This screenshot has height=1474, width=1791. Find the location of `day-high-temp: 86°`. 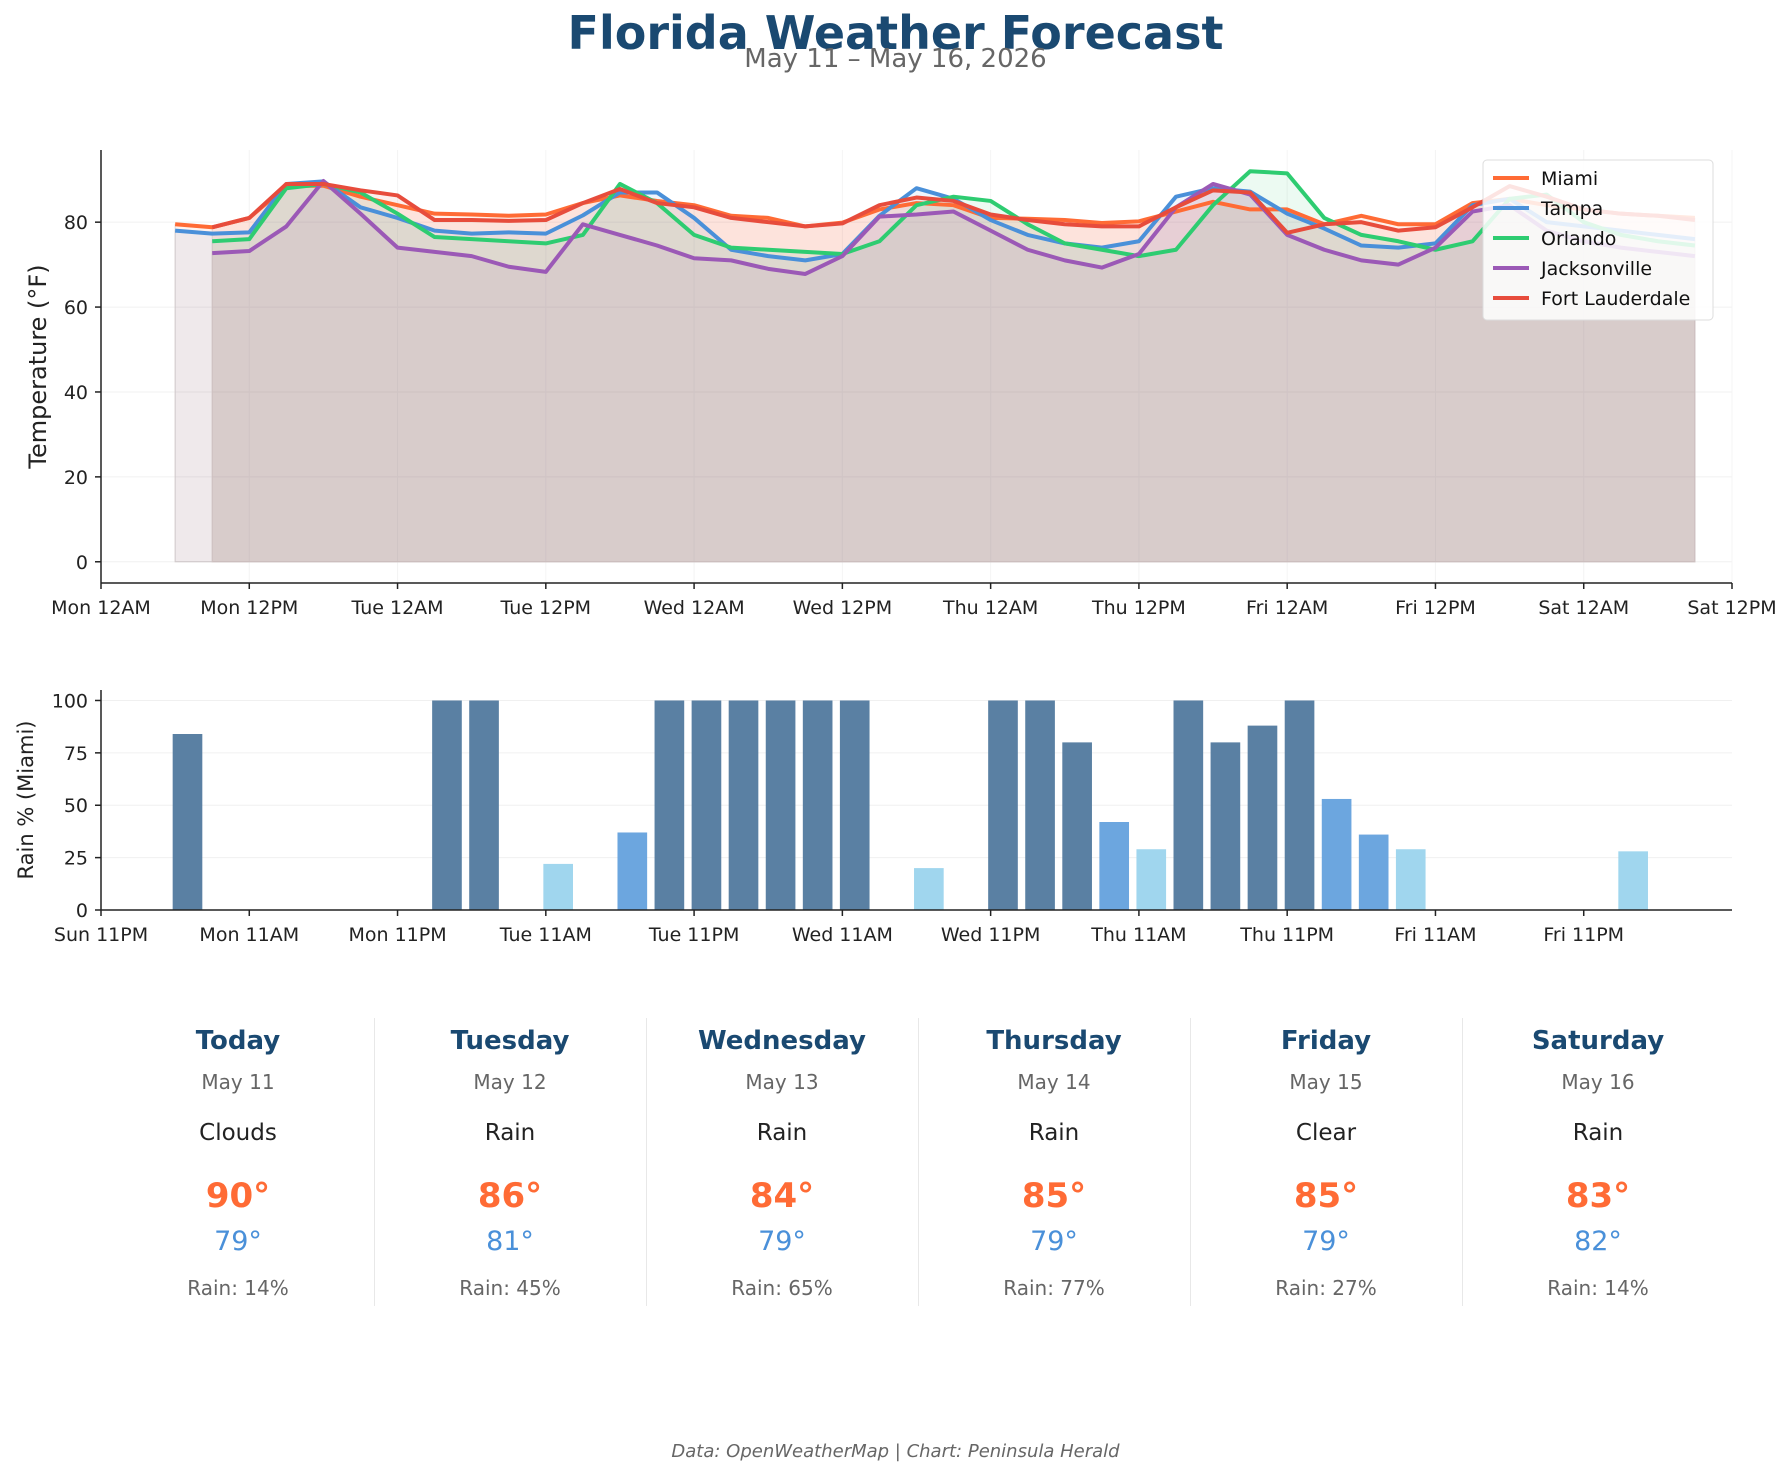

day-high-temp: 86° is located at coordinates (510, 1196).